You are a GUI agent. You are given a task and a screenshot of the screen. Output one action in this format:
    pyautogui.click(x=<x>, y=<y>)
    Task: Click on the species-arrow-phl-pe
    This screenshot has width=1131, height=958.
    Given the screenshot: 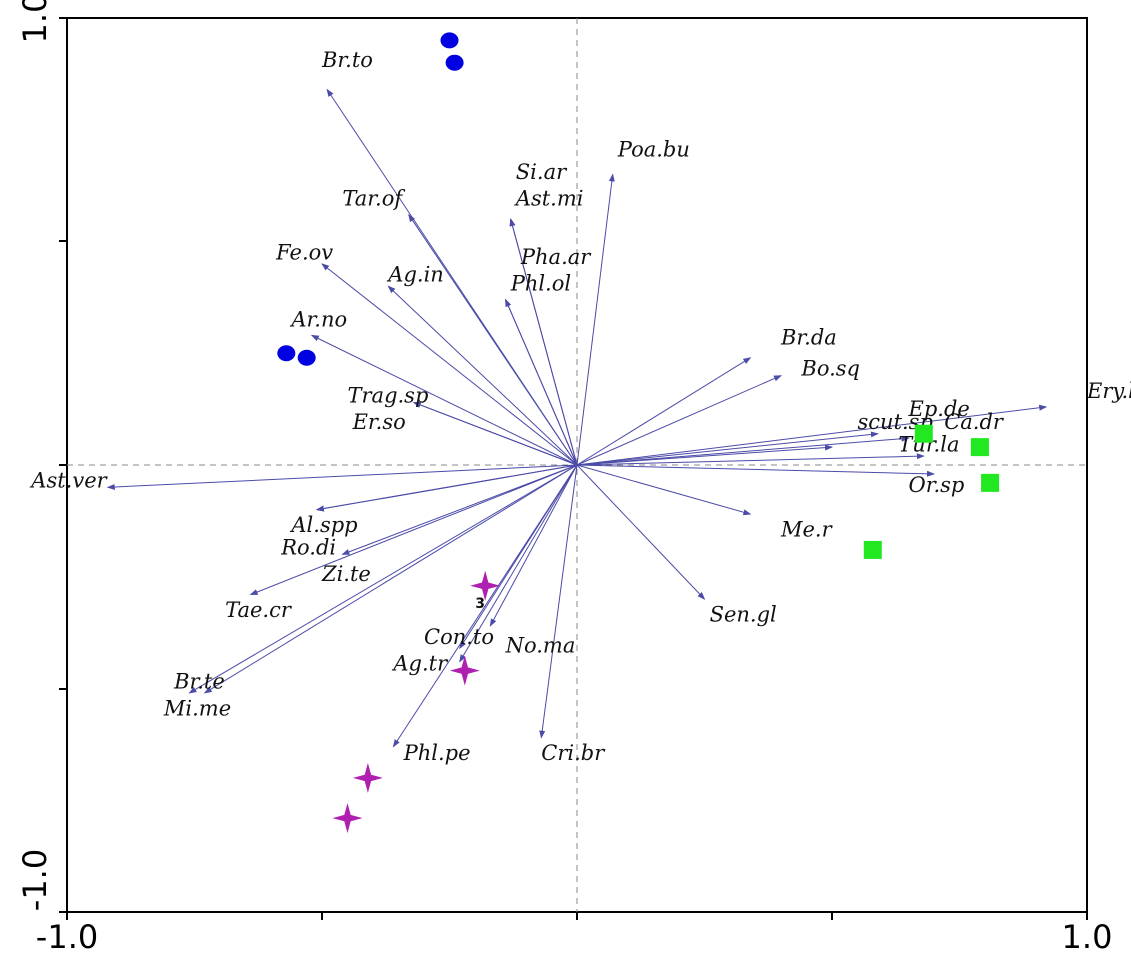 What is the action you would take?
    pyautogui.click(x=485, y=606)
    